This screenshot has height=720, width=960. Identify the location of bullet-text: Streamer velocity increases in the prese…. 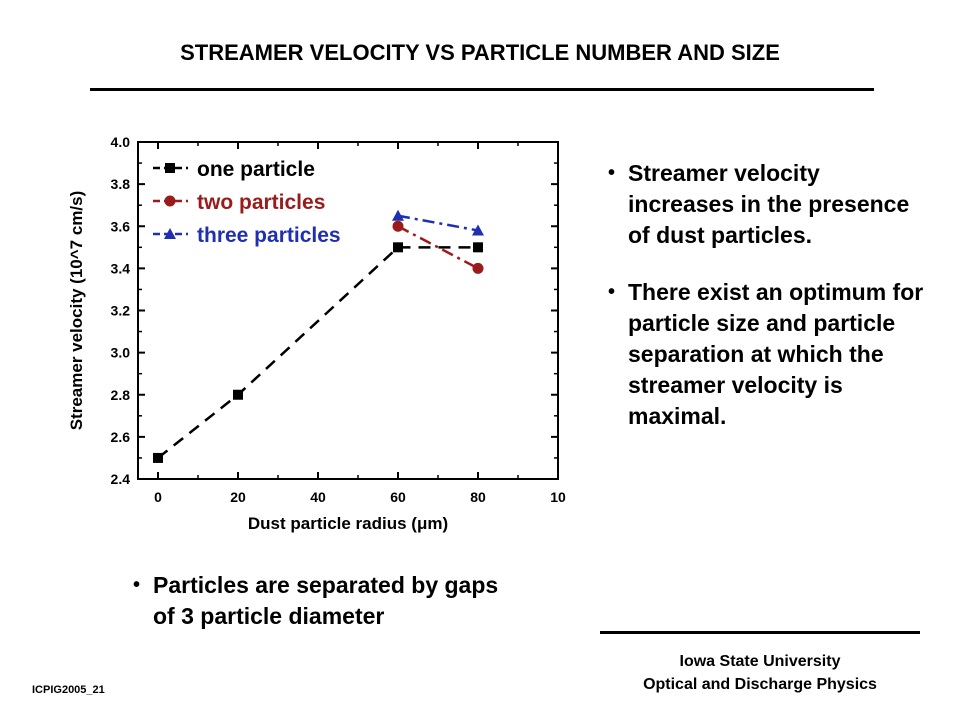
(769, 204).